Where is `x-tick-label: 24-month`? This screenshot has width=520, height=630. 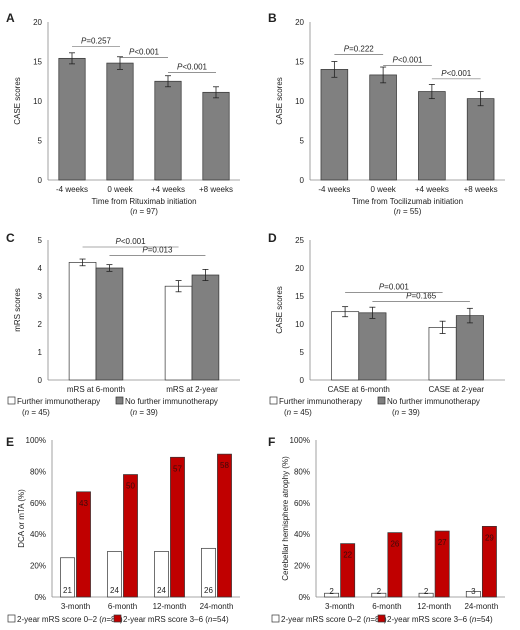
x-tick-label: 24-month is located at coordinates (217, 606).